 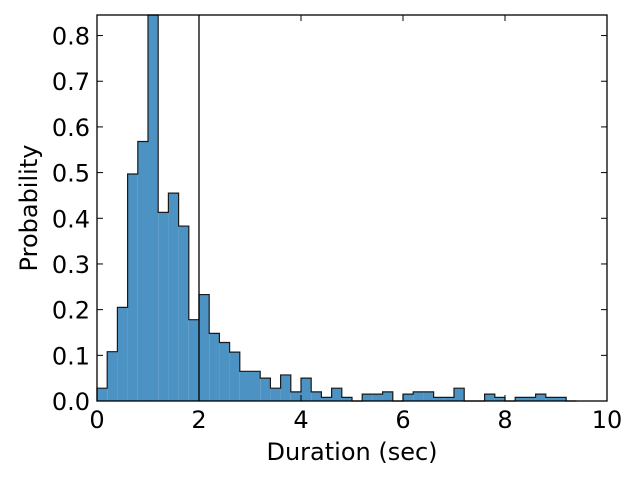 I want to click on x-tick-label: 4, so click(x=300, y=420).